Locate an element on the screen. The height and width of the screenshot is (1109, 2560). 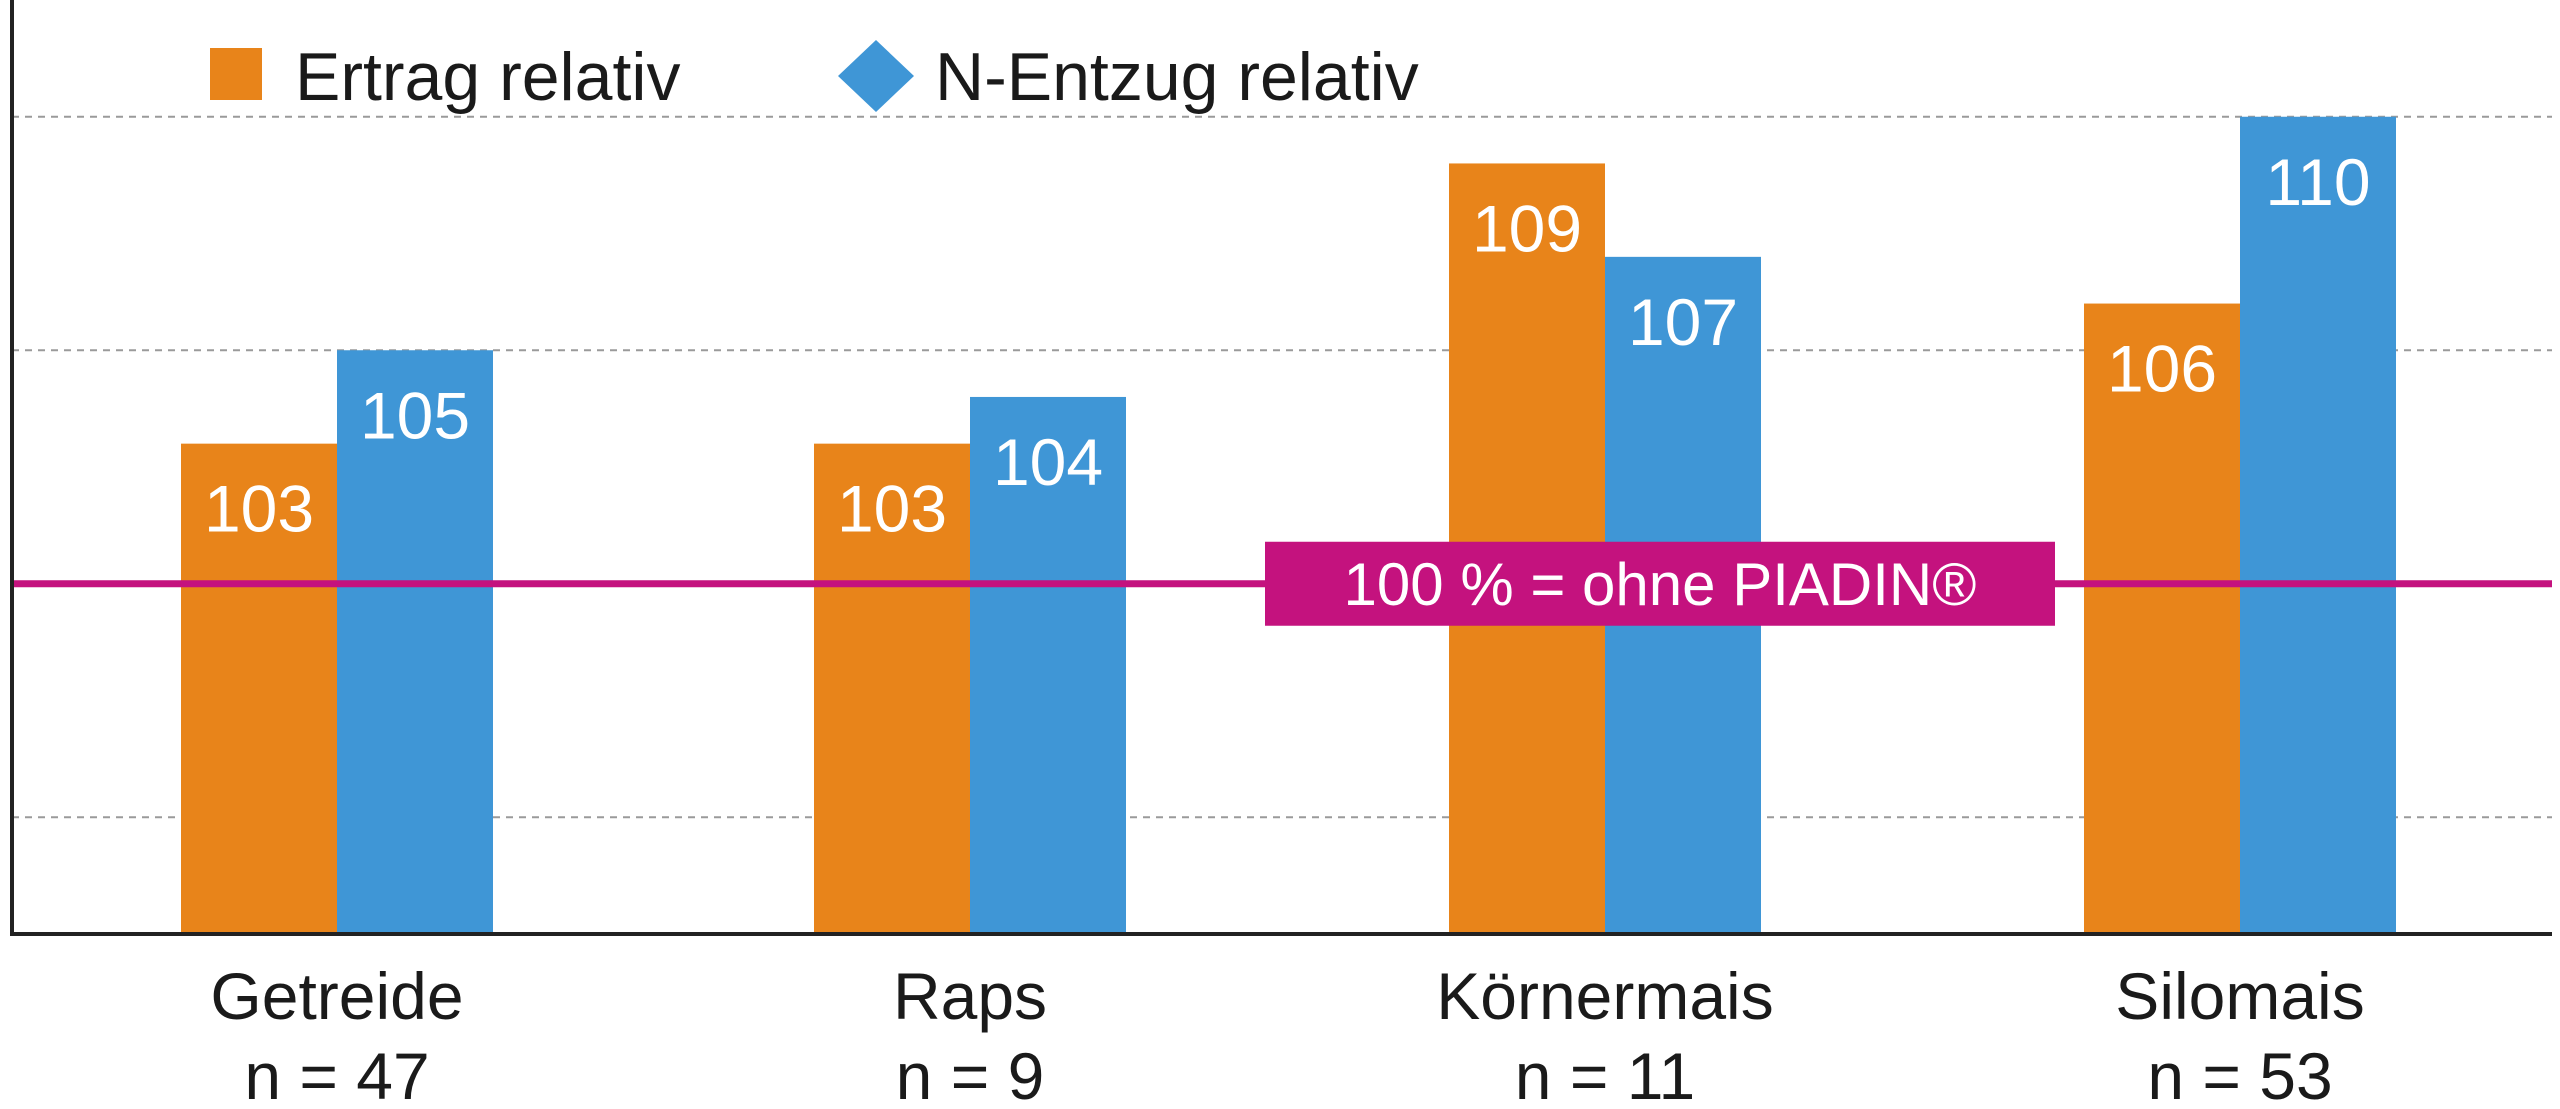
data-label: 105 is located at coordinates (415, 415).